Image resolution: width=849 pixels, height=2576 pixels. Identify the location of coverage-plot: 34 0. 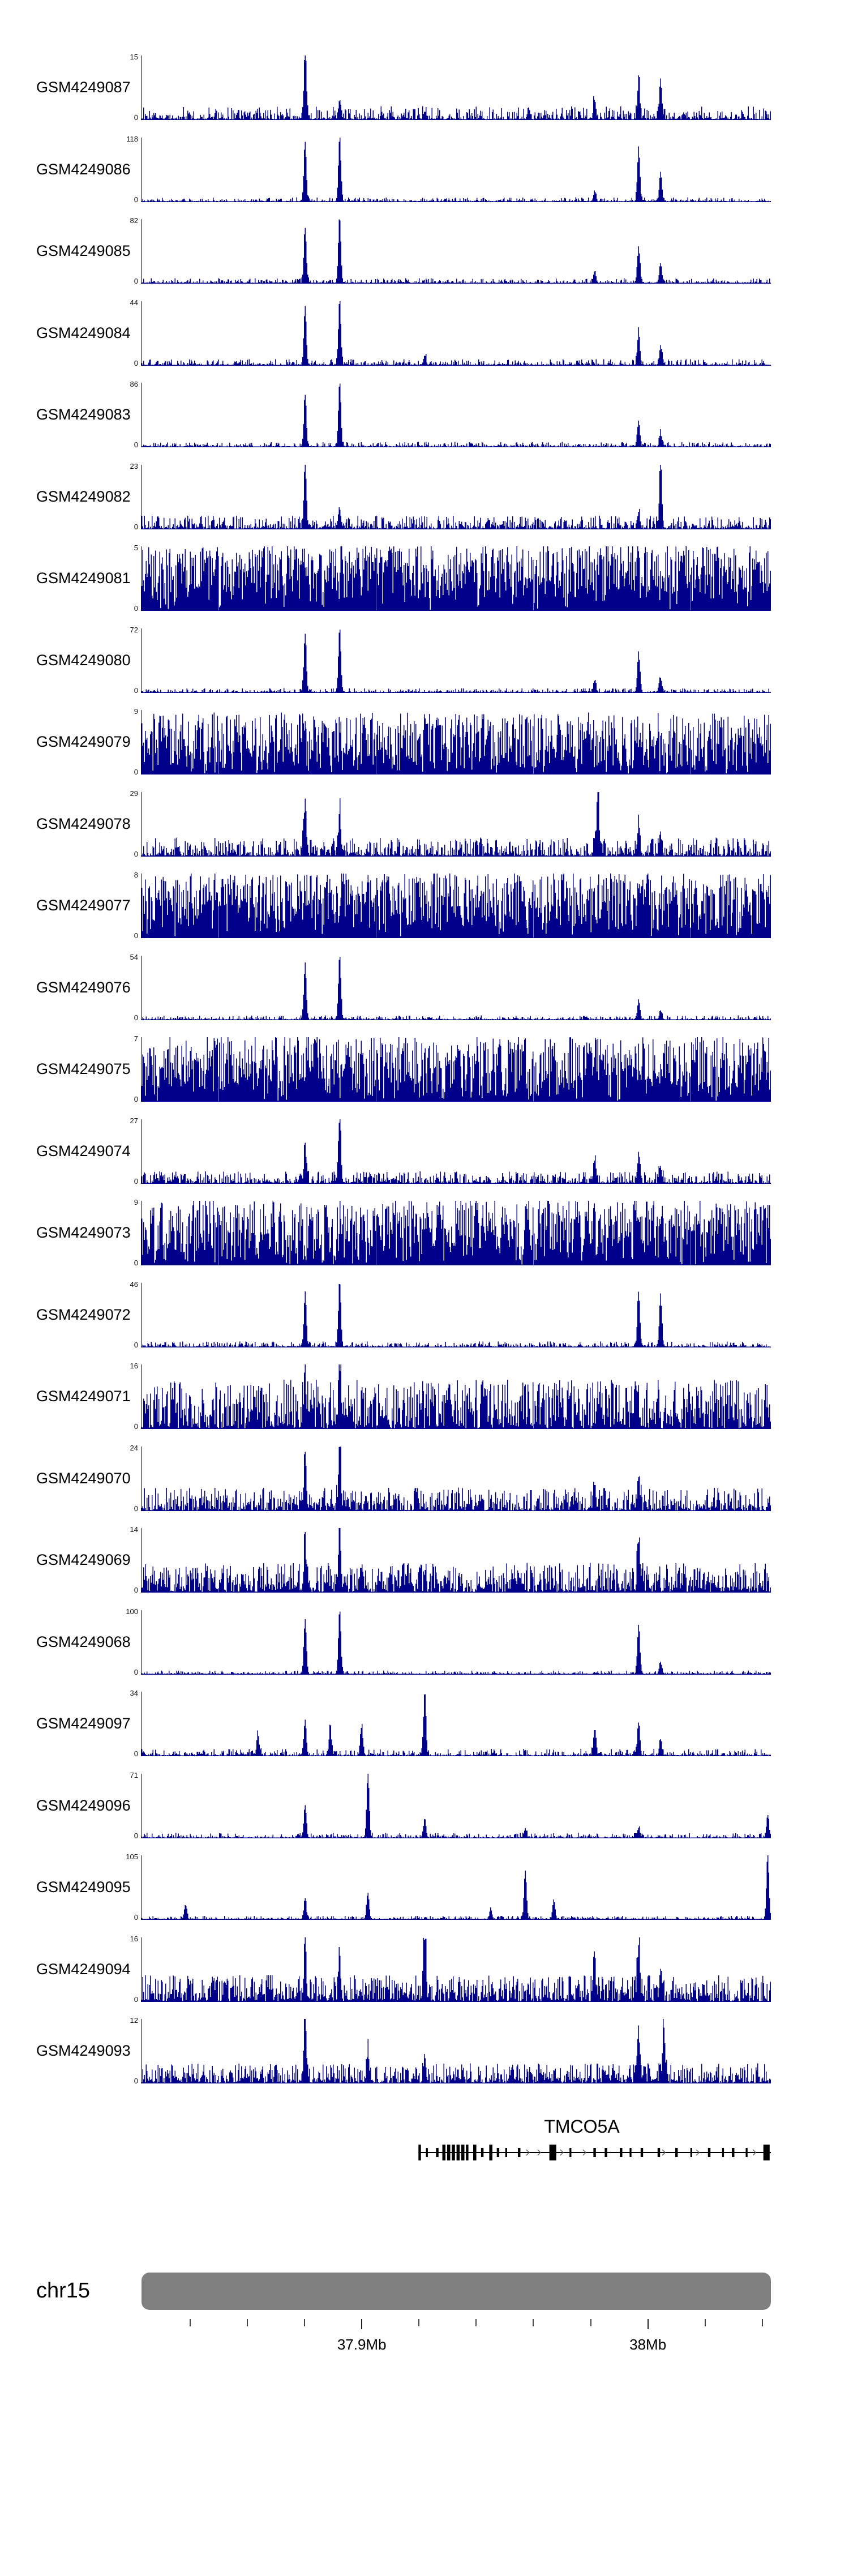
(450, 1723).